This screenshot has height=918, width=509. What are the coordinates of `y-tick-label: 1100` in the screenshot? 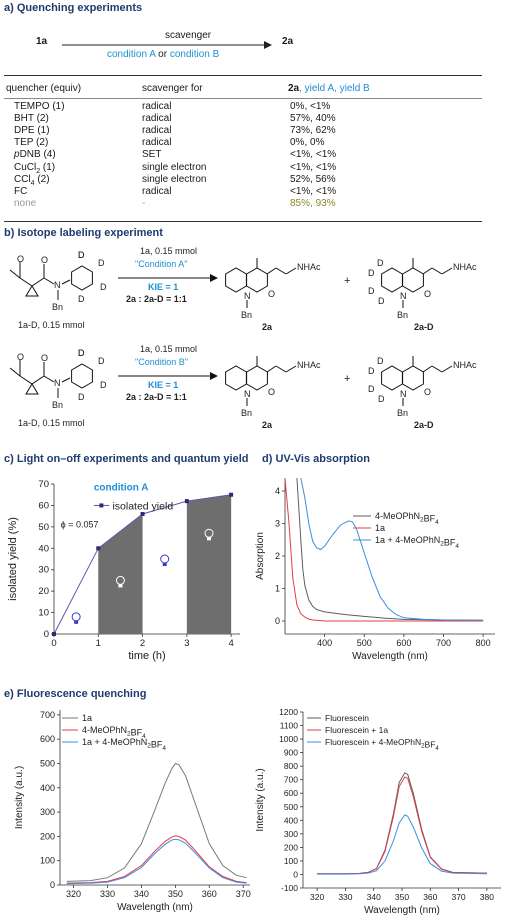 It's located at (289, 726).